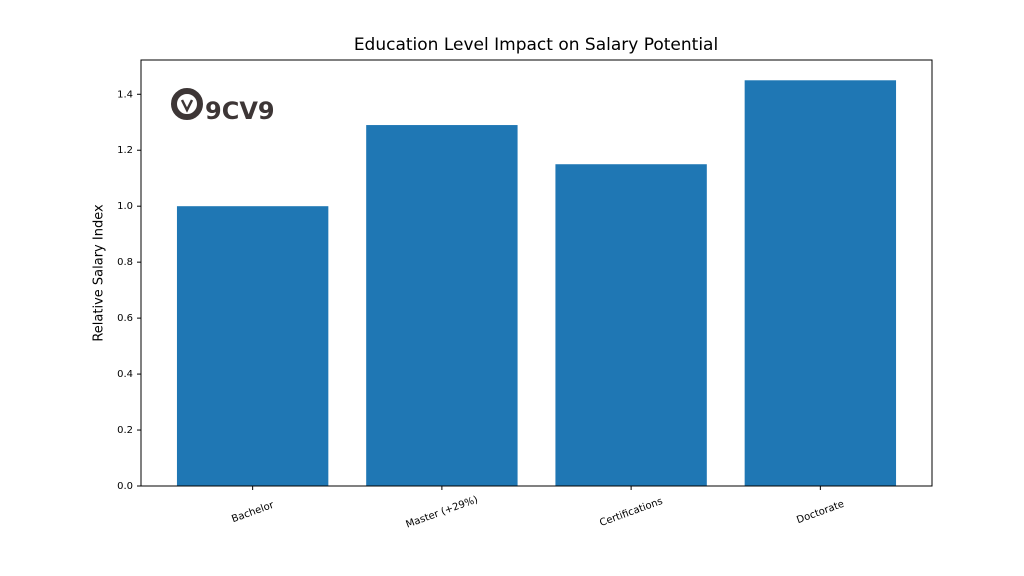  I want to click on y-tick-label: 0.2, so click(125, 430).